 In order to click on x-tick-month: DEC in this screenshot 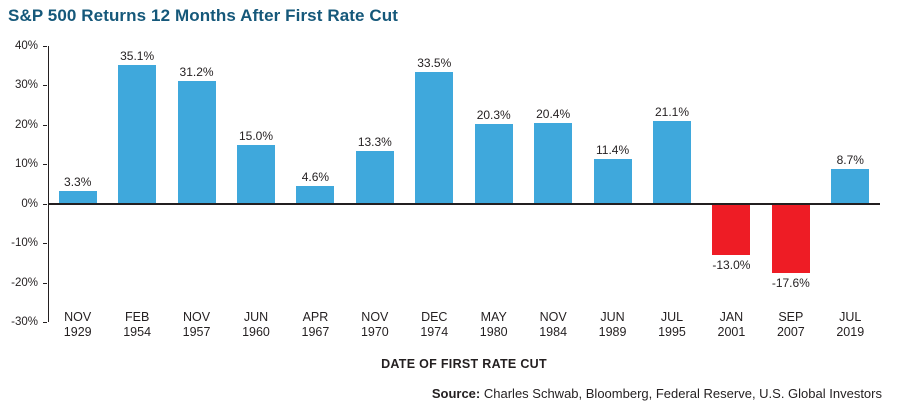, I will do `click(434, 317)`.